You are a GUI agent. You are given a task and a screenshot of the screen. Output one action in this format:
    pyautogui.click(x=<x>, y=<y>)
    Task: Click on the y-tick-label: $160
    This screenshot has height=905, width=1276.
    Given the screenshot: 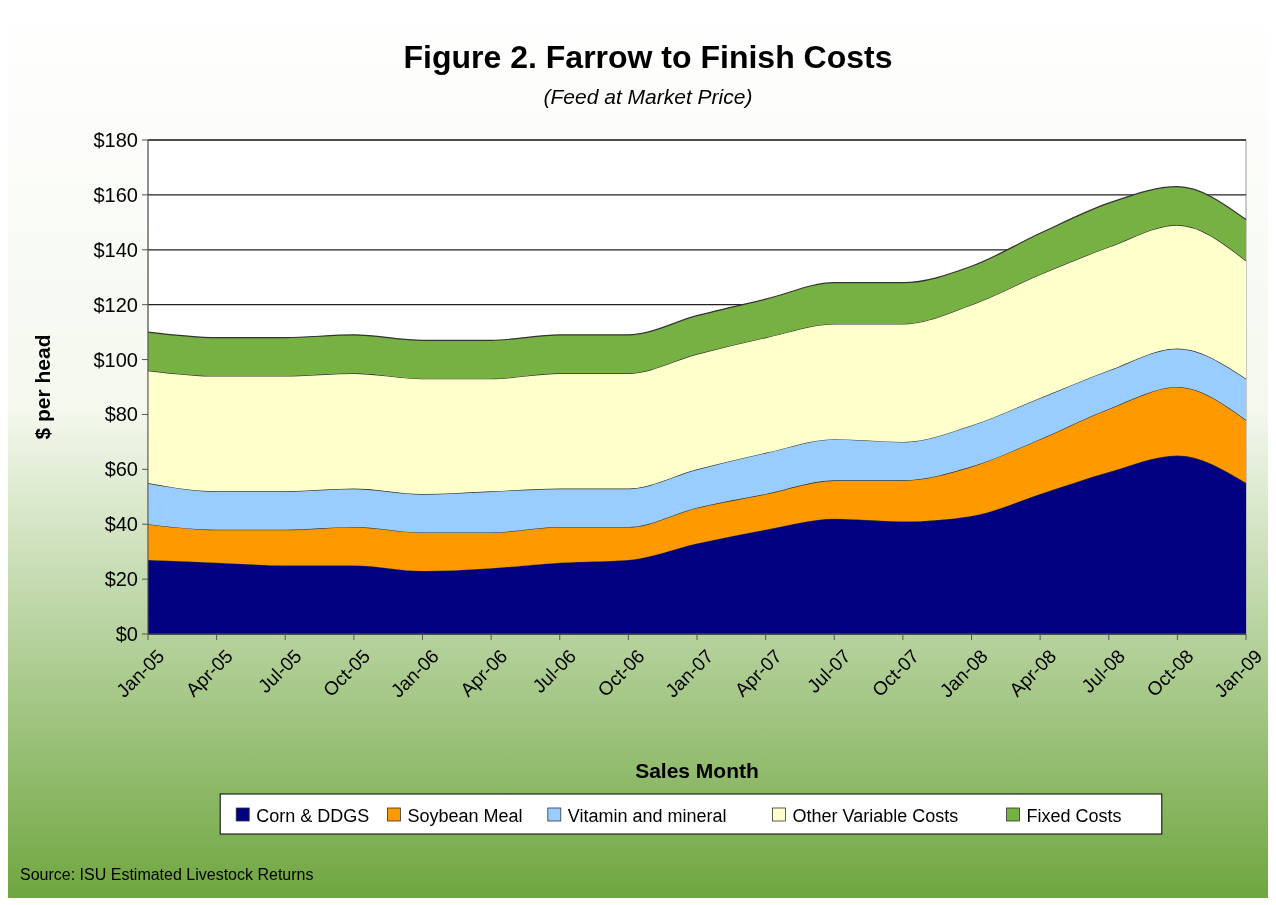 What is the action you would take?
    pyautogui.click(x=115, y=194)
    